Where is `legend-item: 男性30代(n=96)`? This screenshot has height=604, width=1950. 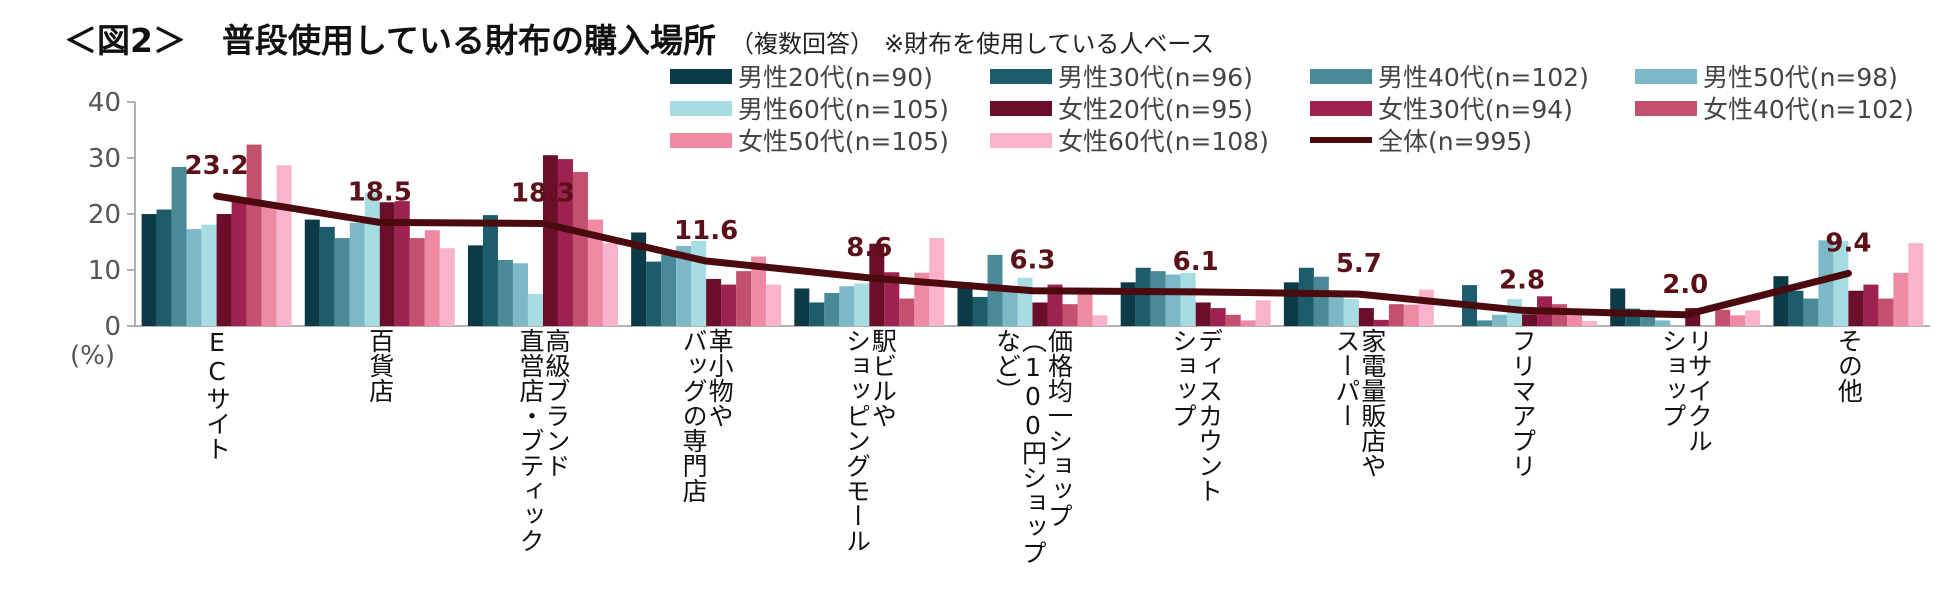
legend-item: 男性30代(n=96) is located at coordinates (1121, 76).